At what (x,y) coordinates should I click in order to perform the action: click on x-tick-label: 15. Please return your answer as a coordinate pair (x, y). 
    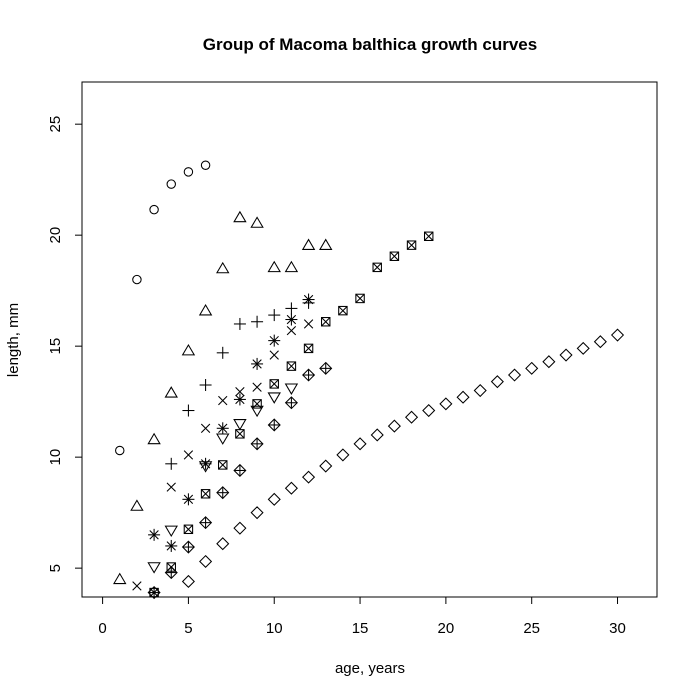
    Looking at the image, I should click on (360, 628).